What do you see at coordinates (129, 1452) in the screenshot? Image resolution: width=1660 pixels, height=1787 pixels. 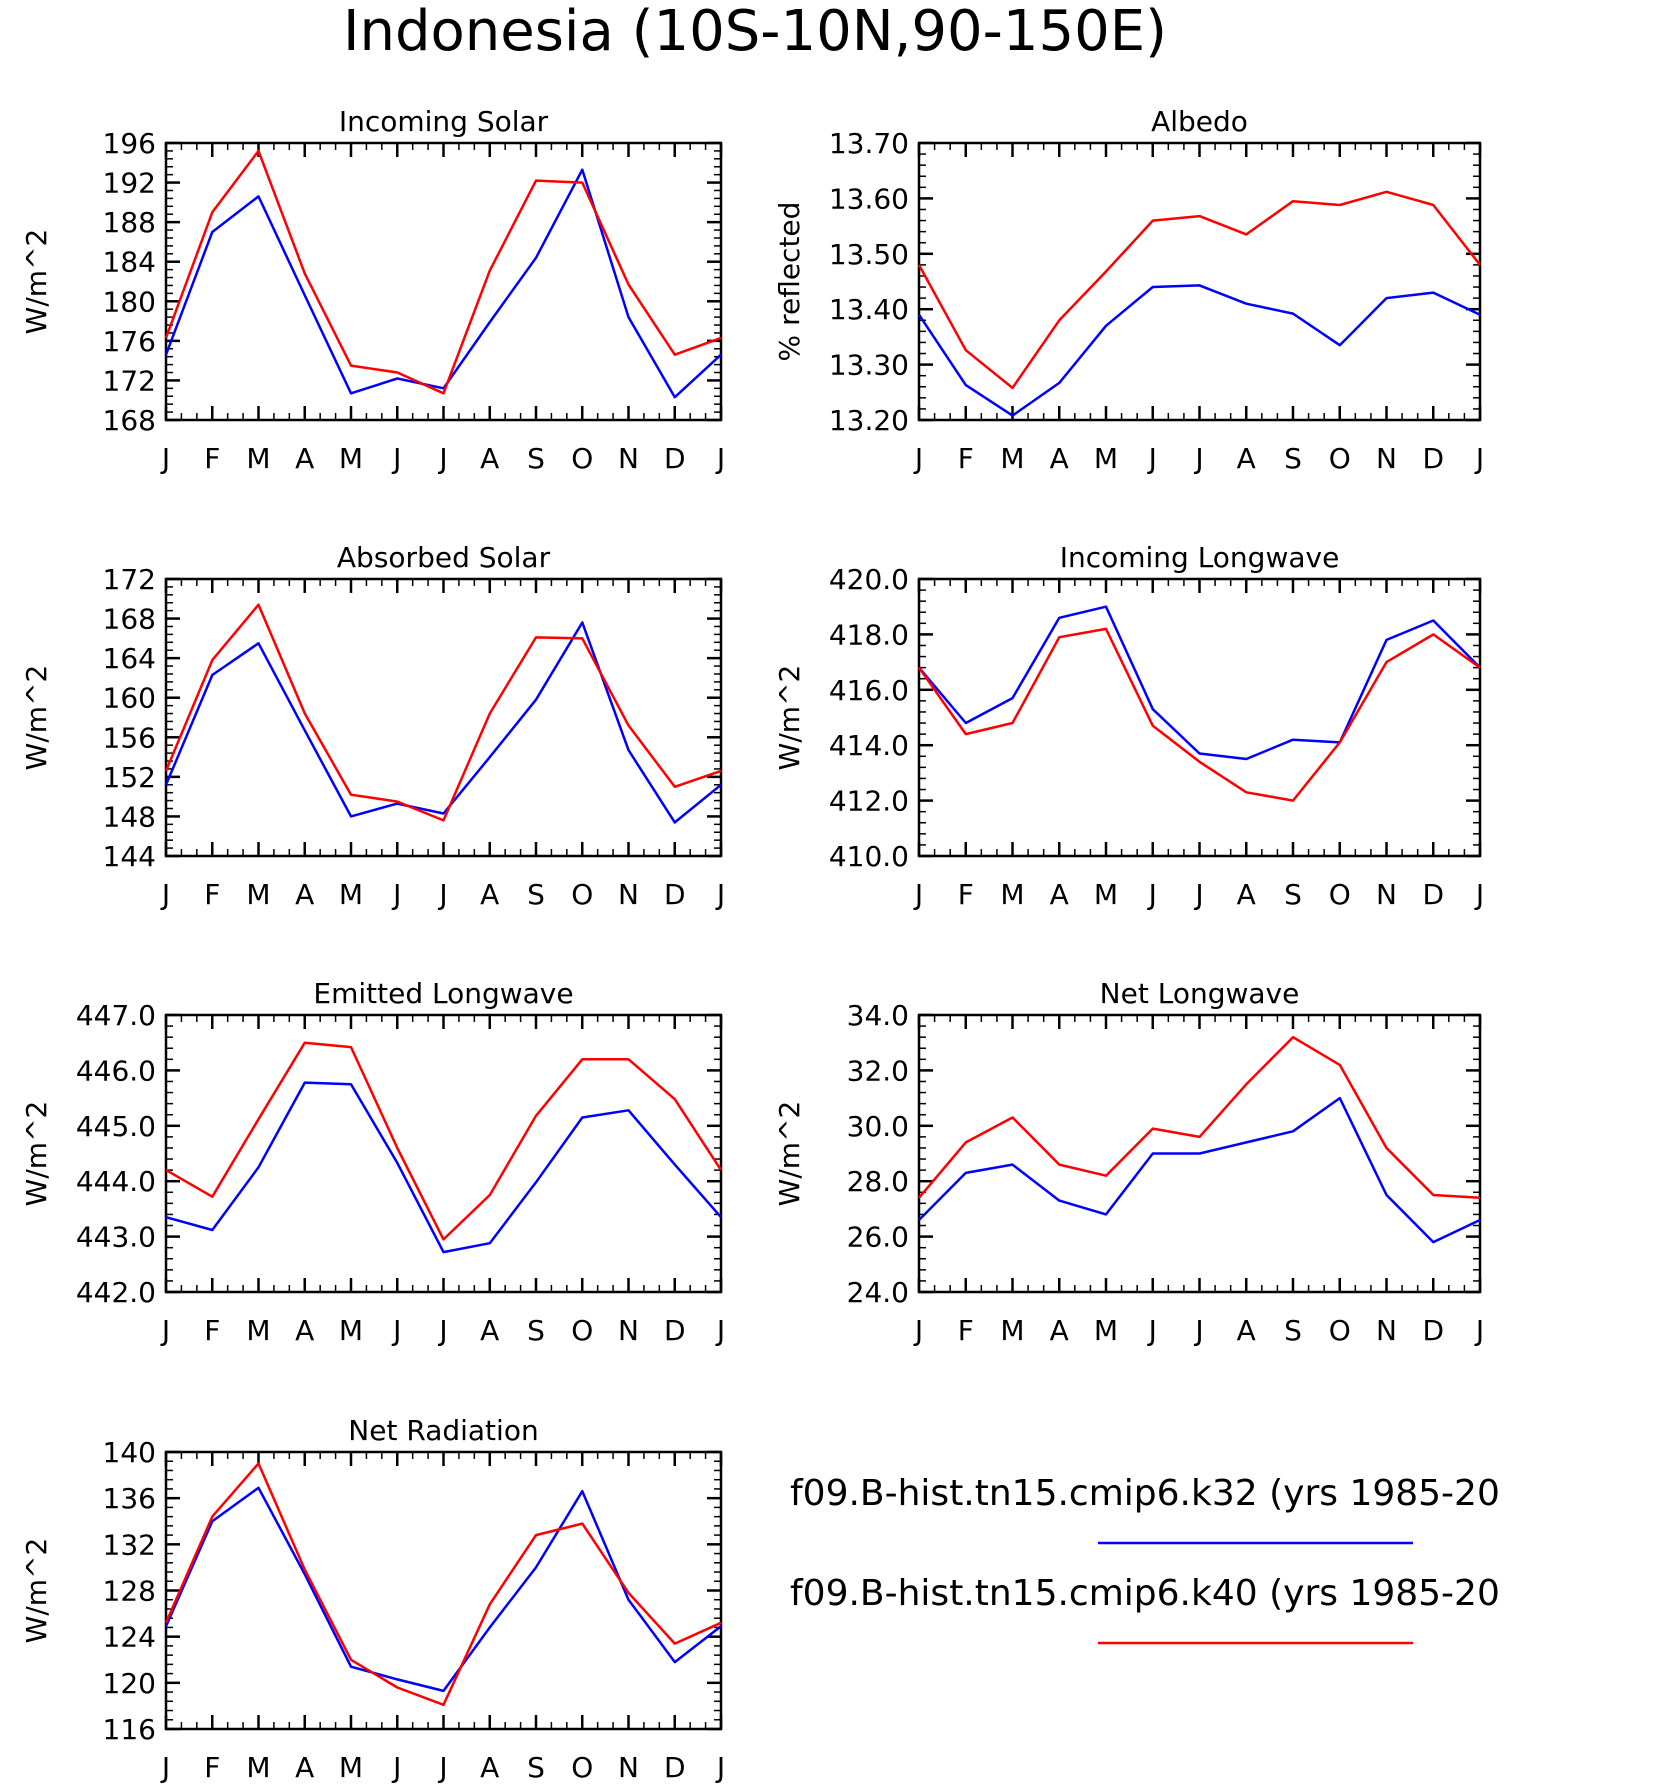 I see `y-tick-label: 140` at bounding box center [129, 1452].